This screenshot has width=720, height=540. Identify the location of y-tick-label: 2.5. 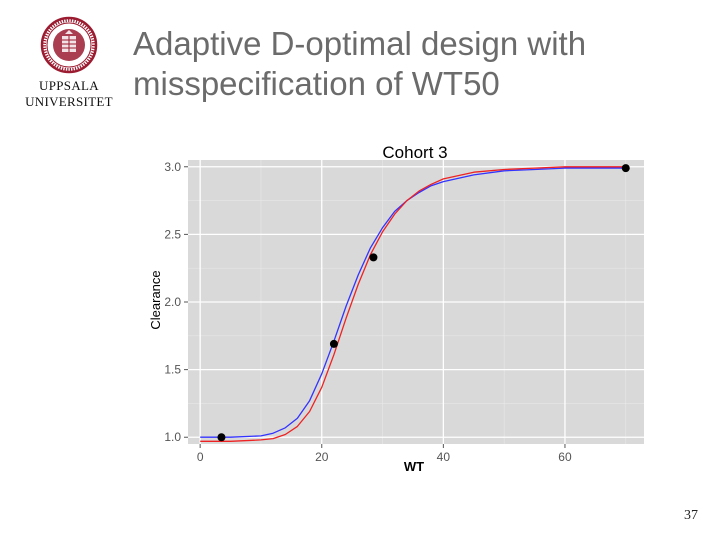
(172, 234).